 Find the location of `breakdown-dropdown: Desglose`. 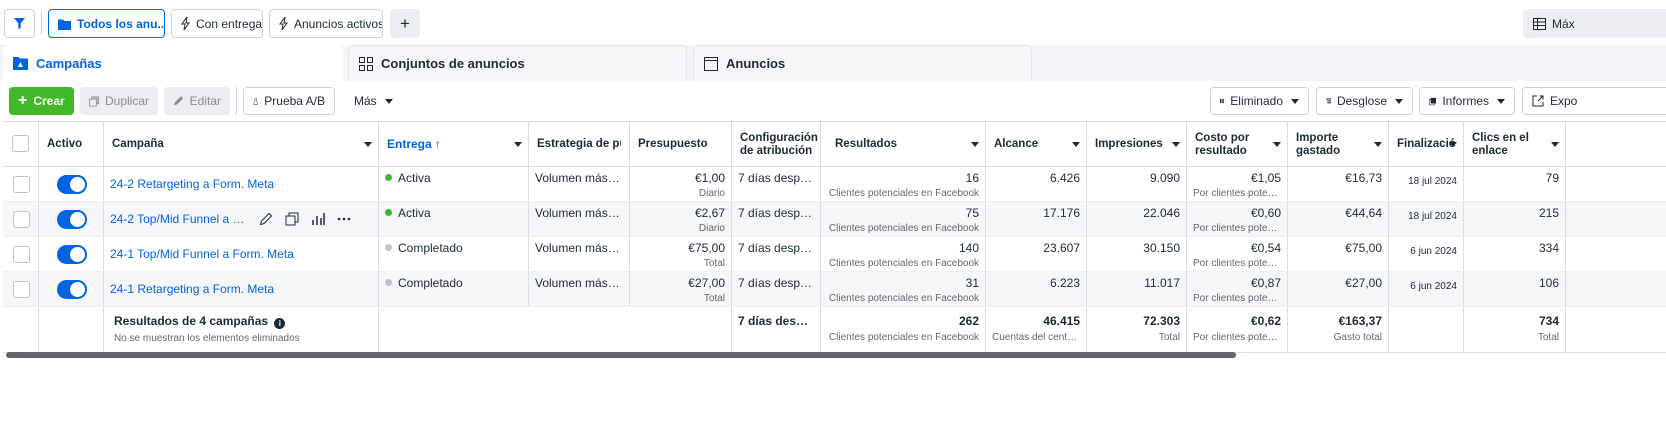

breakdown-dropdown: Desglose is located at coordinates (1364, 101).